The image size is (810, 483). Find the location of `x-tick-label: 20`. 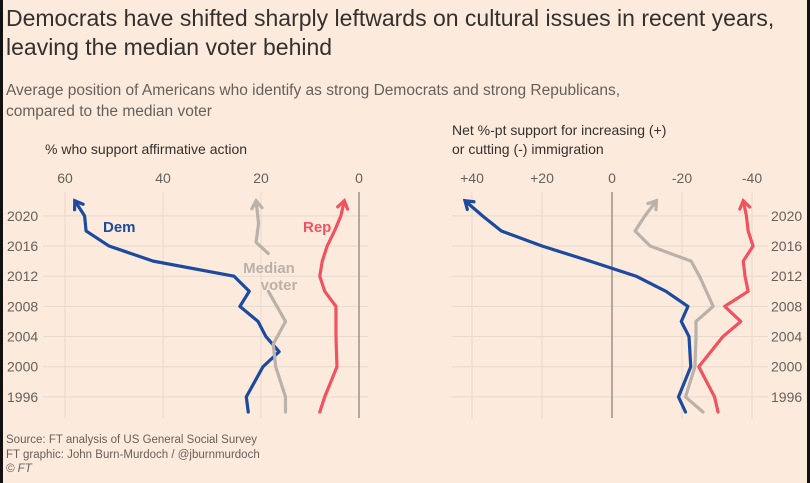

x-tick-label: 20 is located at coordinates (261, 178).